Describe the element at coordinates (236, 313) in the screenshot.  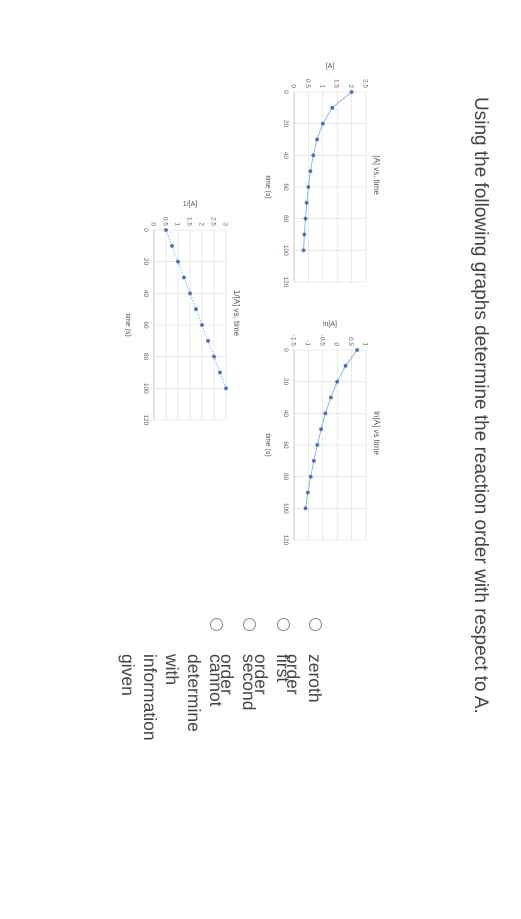
I see `chart-title: 1/[A] vs. time` at that location.